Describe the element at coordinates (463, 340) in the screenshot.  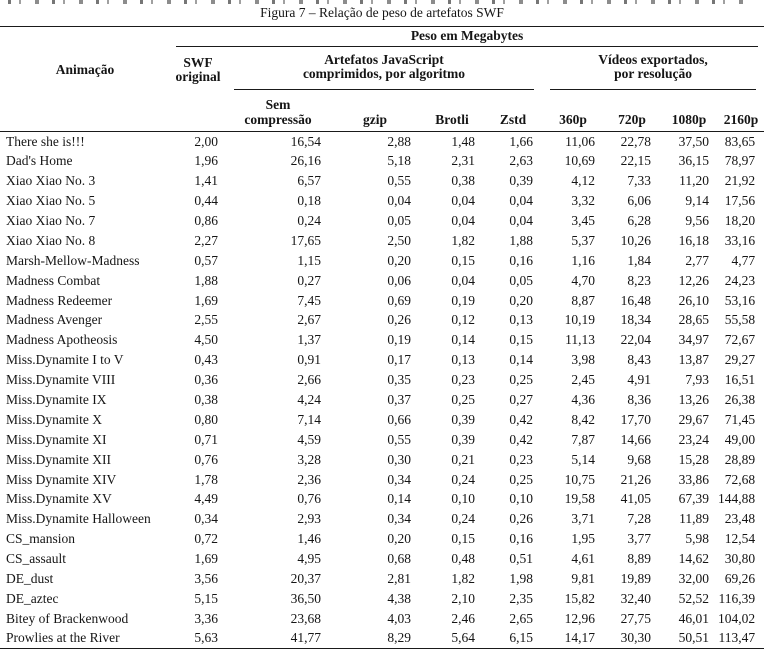
I see `cell-brotli: 0,14` at that location.